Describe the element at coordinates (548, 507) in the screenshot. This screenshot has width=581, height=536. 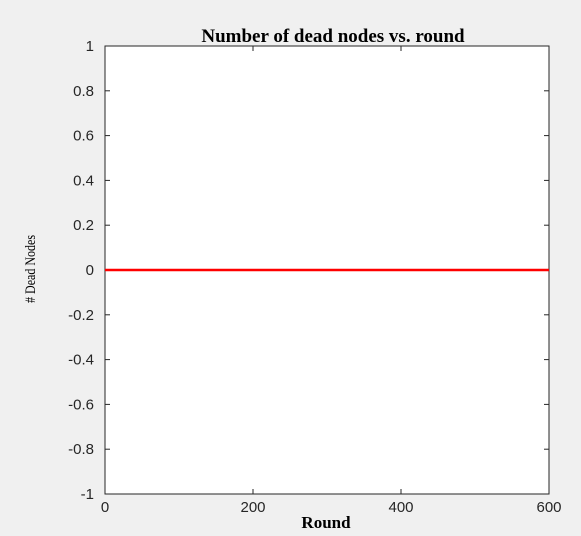
I see `x-tick-label: 600` at that location.